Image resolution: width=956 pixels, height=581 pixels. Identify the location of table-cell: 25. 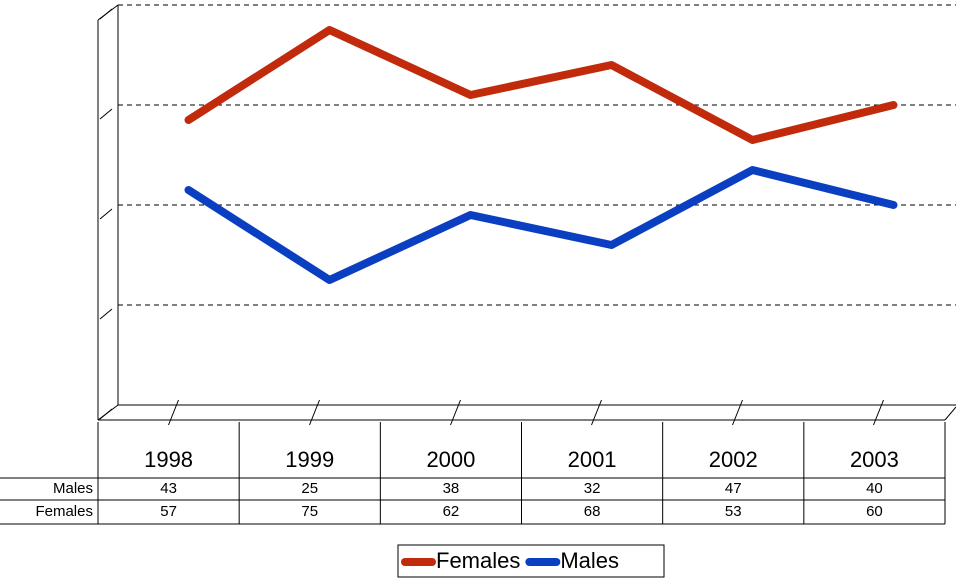
(309, 488).